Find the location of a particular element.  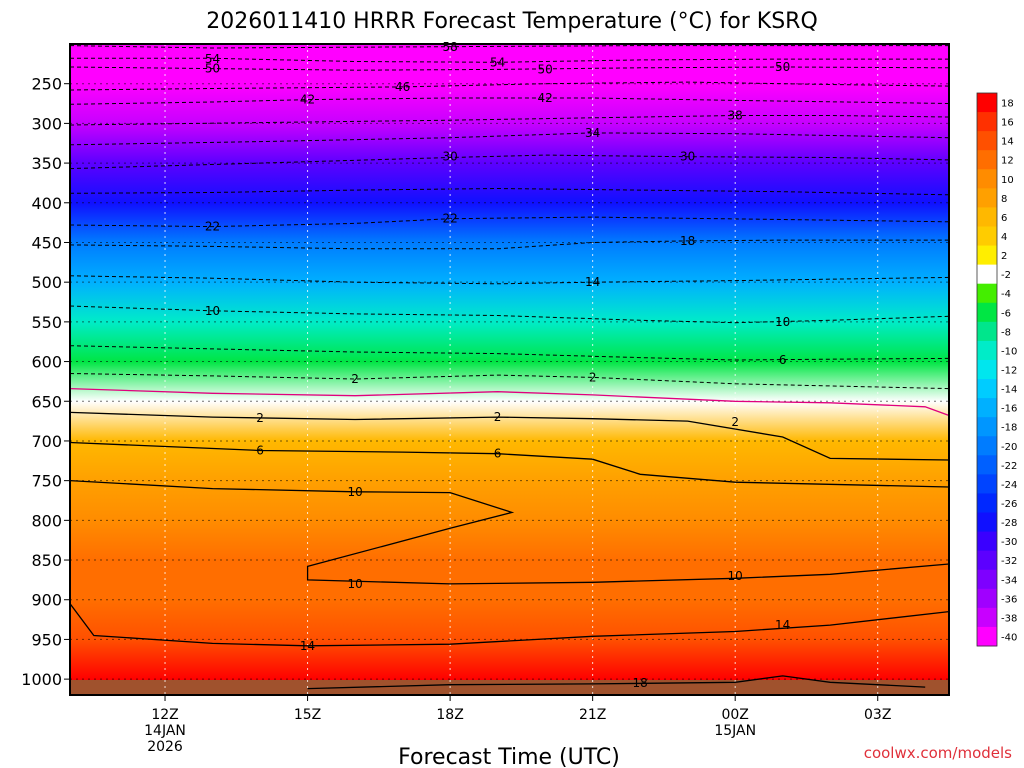

colorbar-tick-label: -28 is located at coordinates (1009, 523).